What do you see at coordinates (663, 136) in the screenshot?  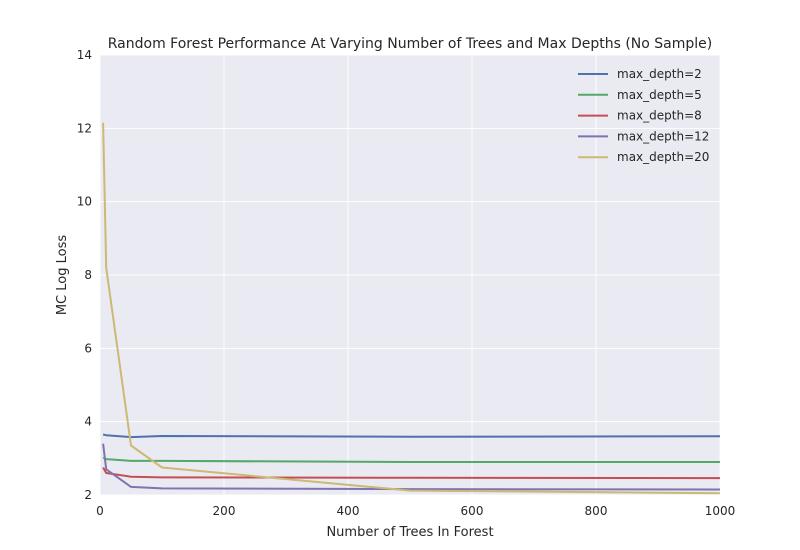 I see `legend-label: max_depth=12` at bounding box center [663, 136].